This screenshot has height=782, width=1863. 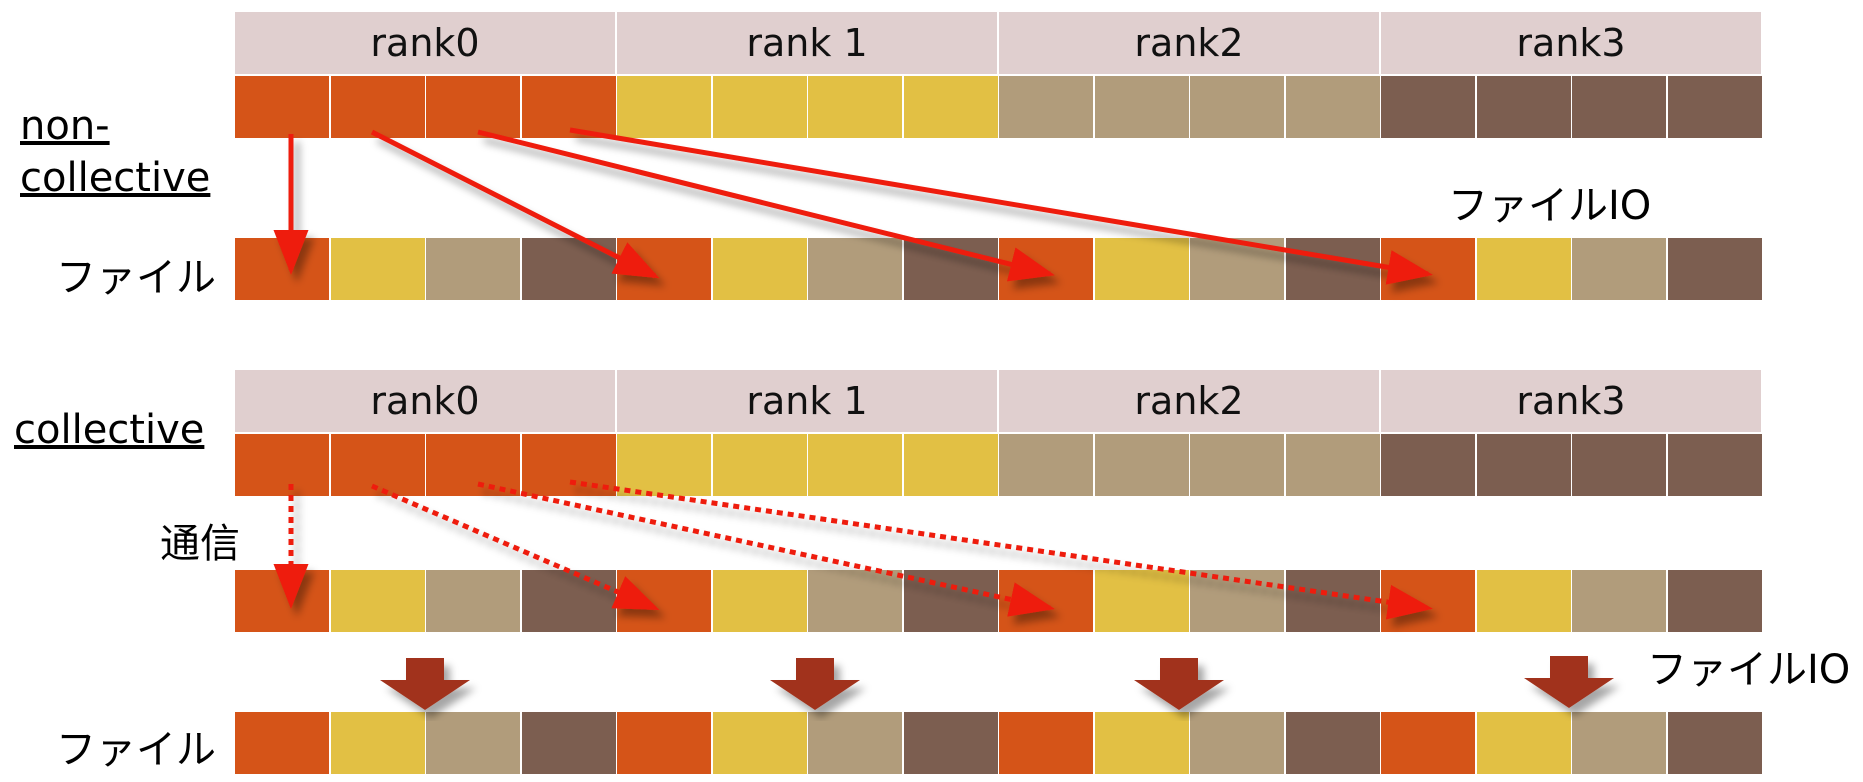 What do you see at coordinates (425, 401) in the screenshot?
I see `rank-header-0-bottom: rank0` at bounding box center [425, 401].